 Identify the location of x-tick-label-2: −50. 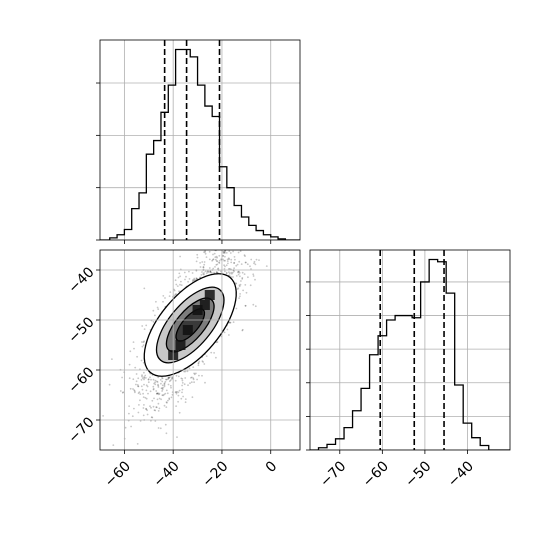
(418, 474).